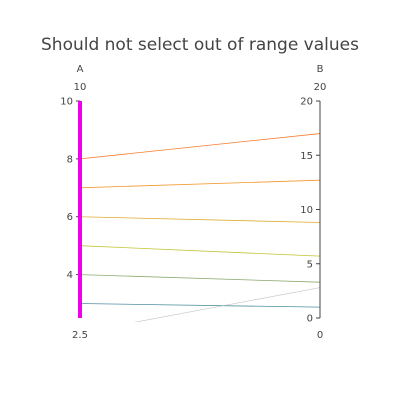 This screenshot has height=400, width=400. What do you see at coordinates (310, 319) in the screenshot?
I see `tick-label: 0` at bounding box center [310, 319].